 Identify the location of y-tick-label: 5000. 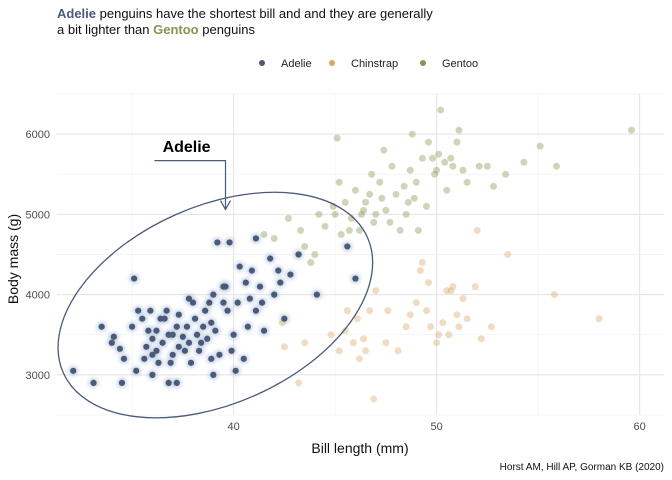
(38, 215).